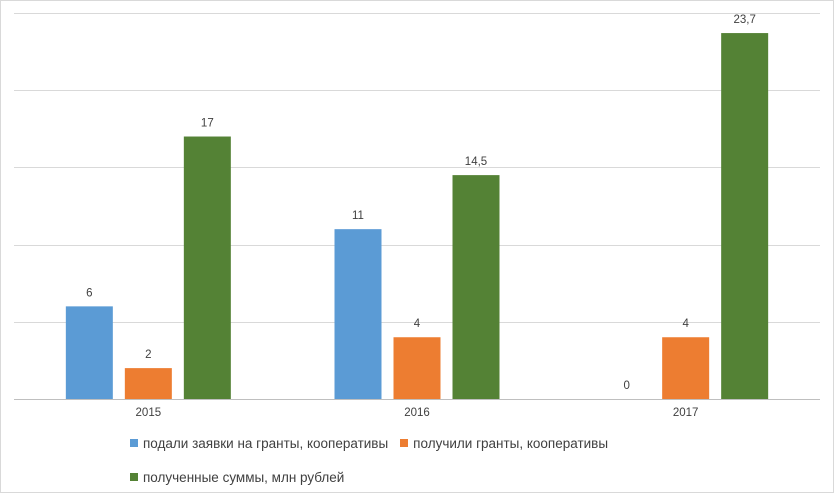 This screenshot has width=834, height=501. I want to click on legend-label-sums: полученные суммы, млн рублей, so click(244, 477).